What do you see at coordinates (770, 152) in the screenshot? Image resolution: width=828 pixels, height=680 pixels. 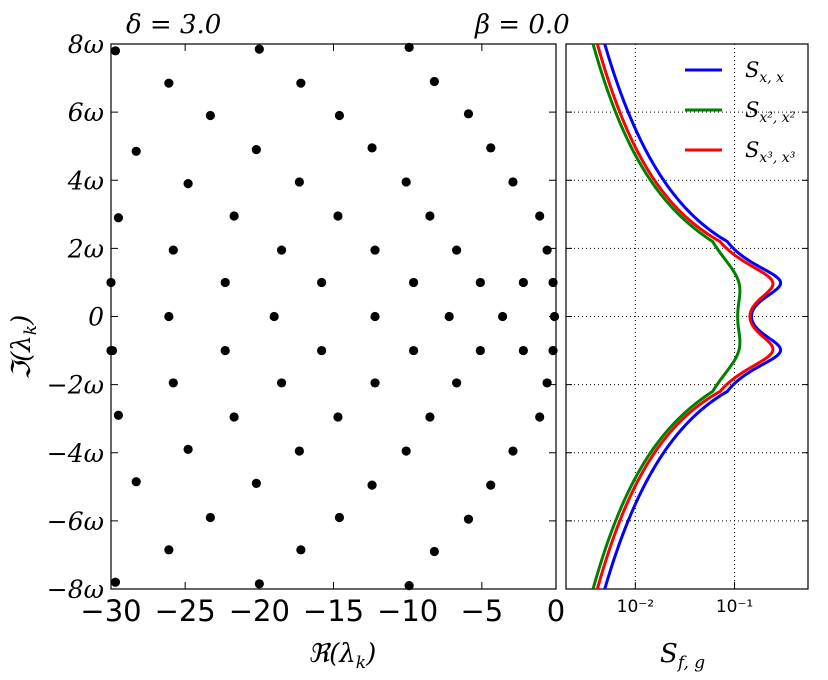 I see `legend-label-sx3x3: Sx³, x³` at bounding box center [770, 152].